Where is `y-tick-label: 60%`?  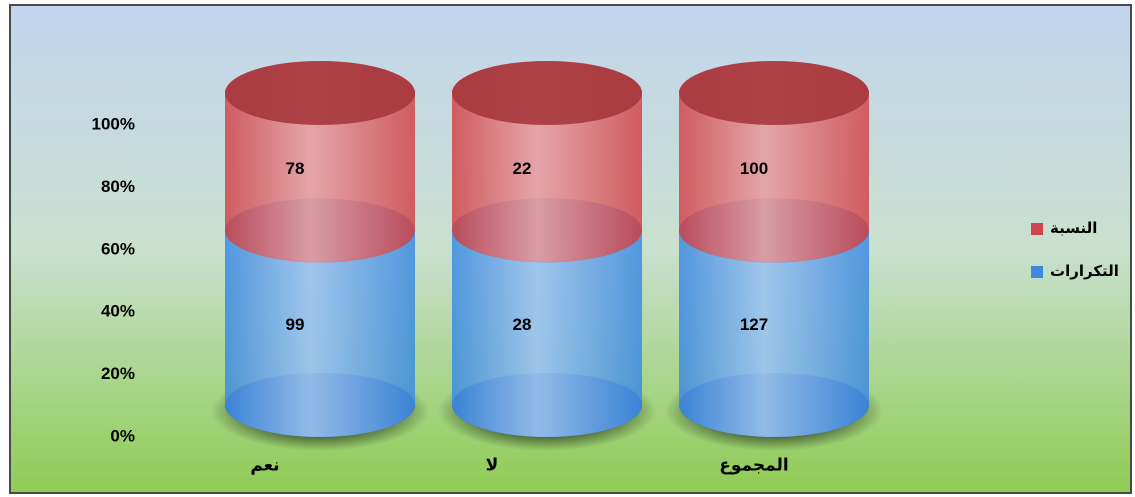
y-tick-label: 60% is located at coordinates (118, 248).